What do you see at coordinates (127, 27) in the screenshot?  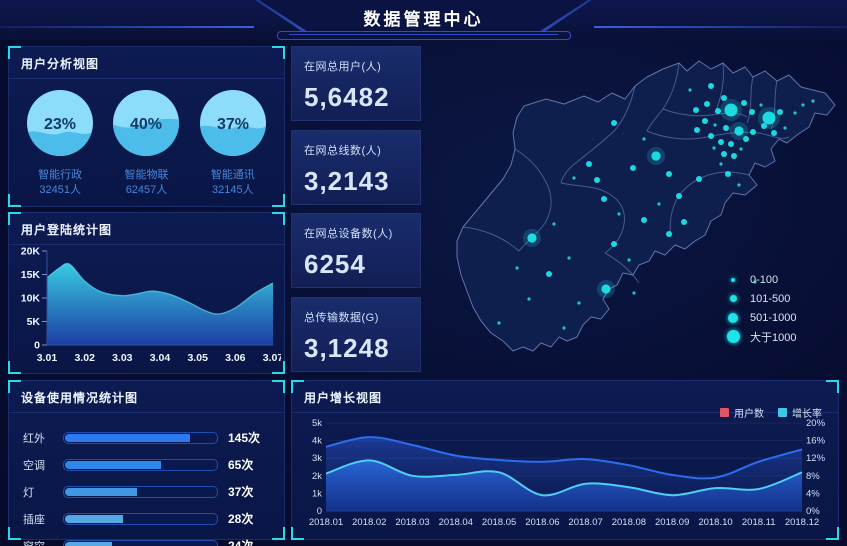 I see `header-accent-line-left` at bounding box center [127, 27].